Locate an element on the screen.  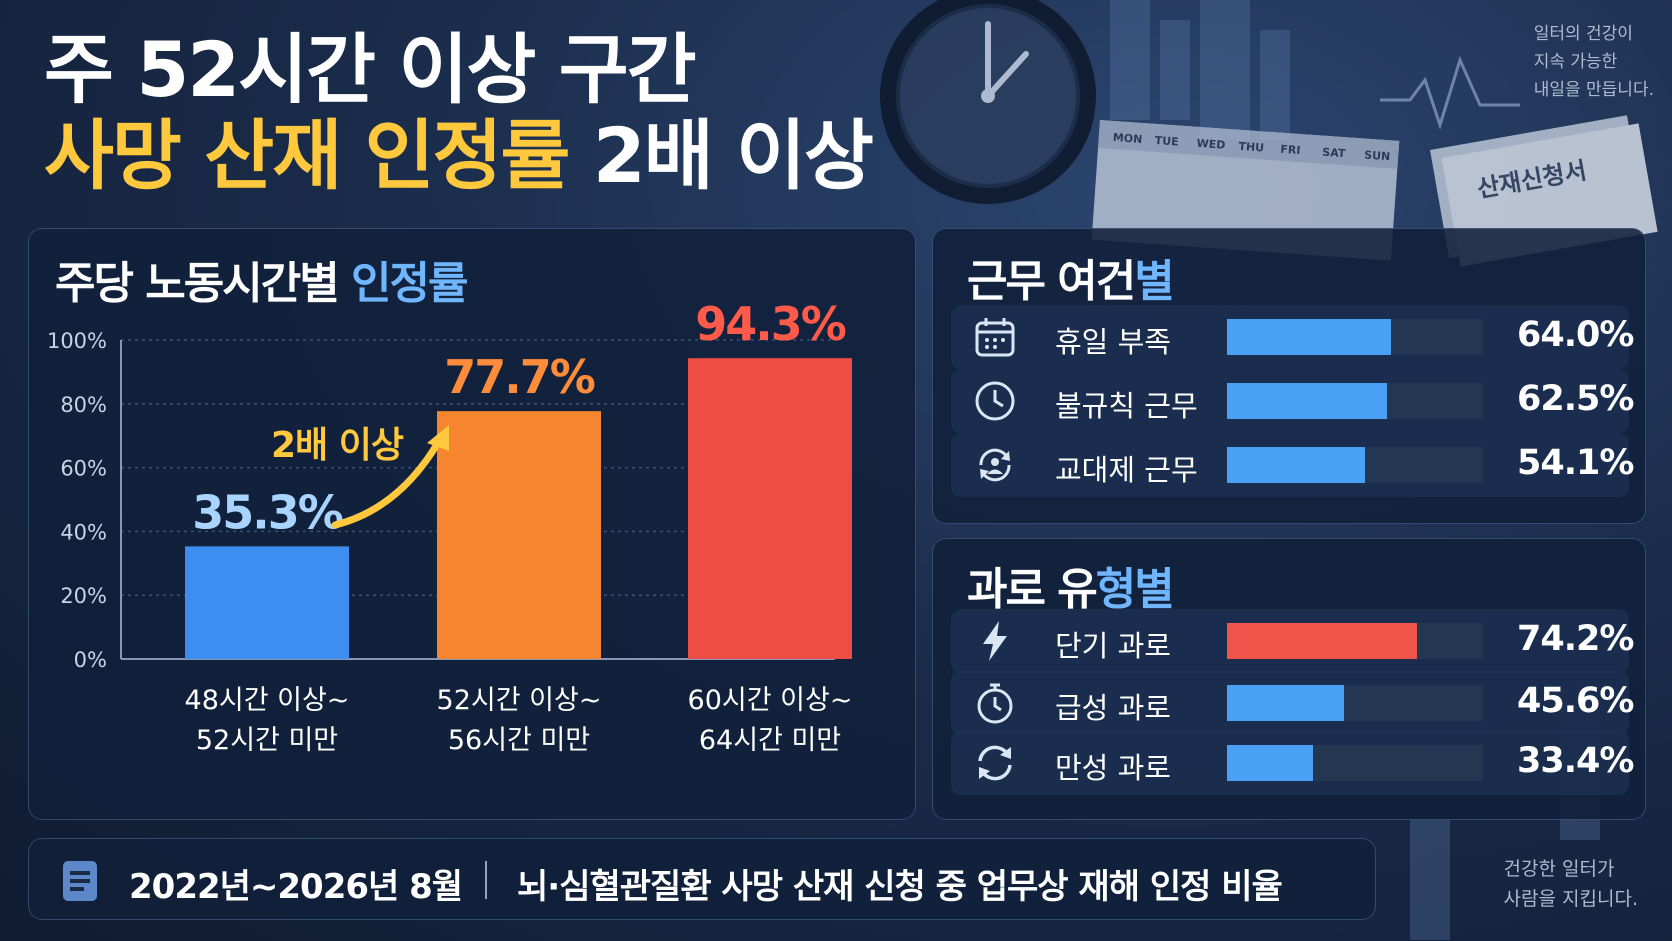
footer-date: 2022년~2026년 8월 is located at coordinates (296, 887).